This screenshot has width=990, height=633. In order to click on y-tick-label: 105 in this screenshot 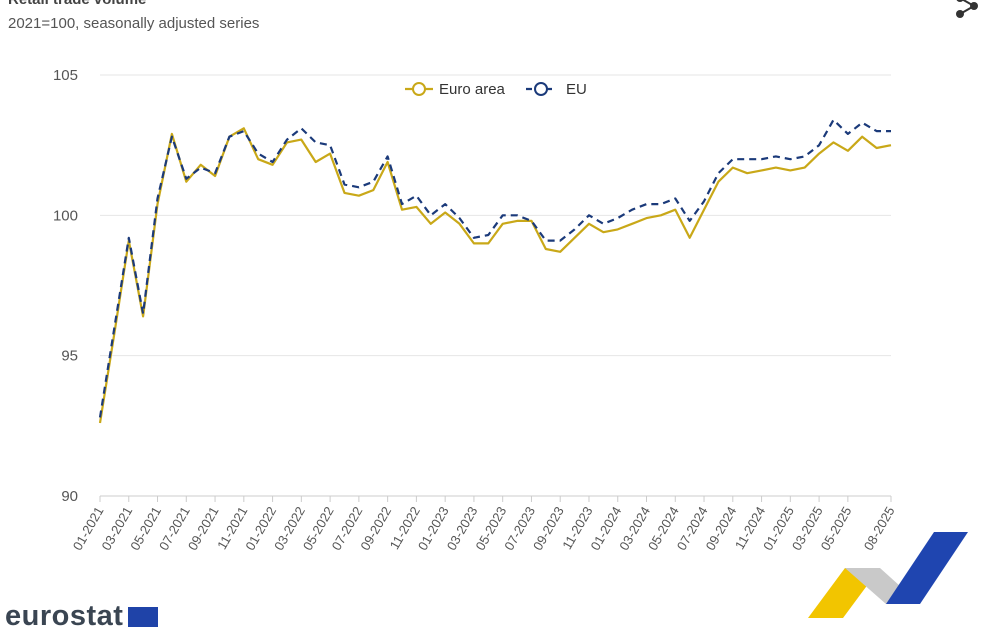, I will do `click(65, 75)`.